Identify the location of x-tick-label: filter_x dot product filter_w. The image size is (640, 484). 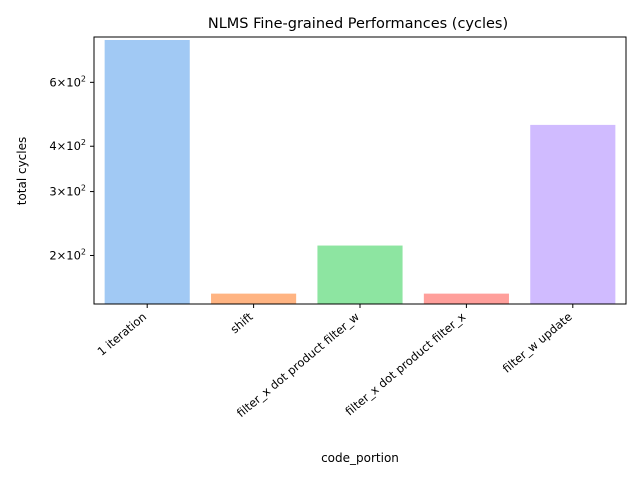
(298, 365).